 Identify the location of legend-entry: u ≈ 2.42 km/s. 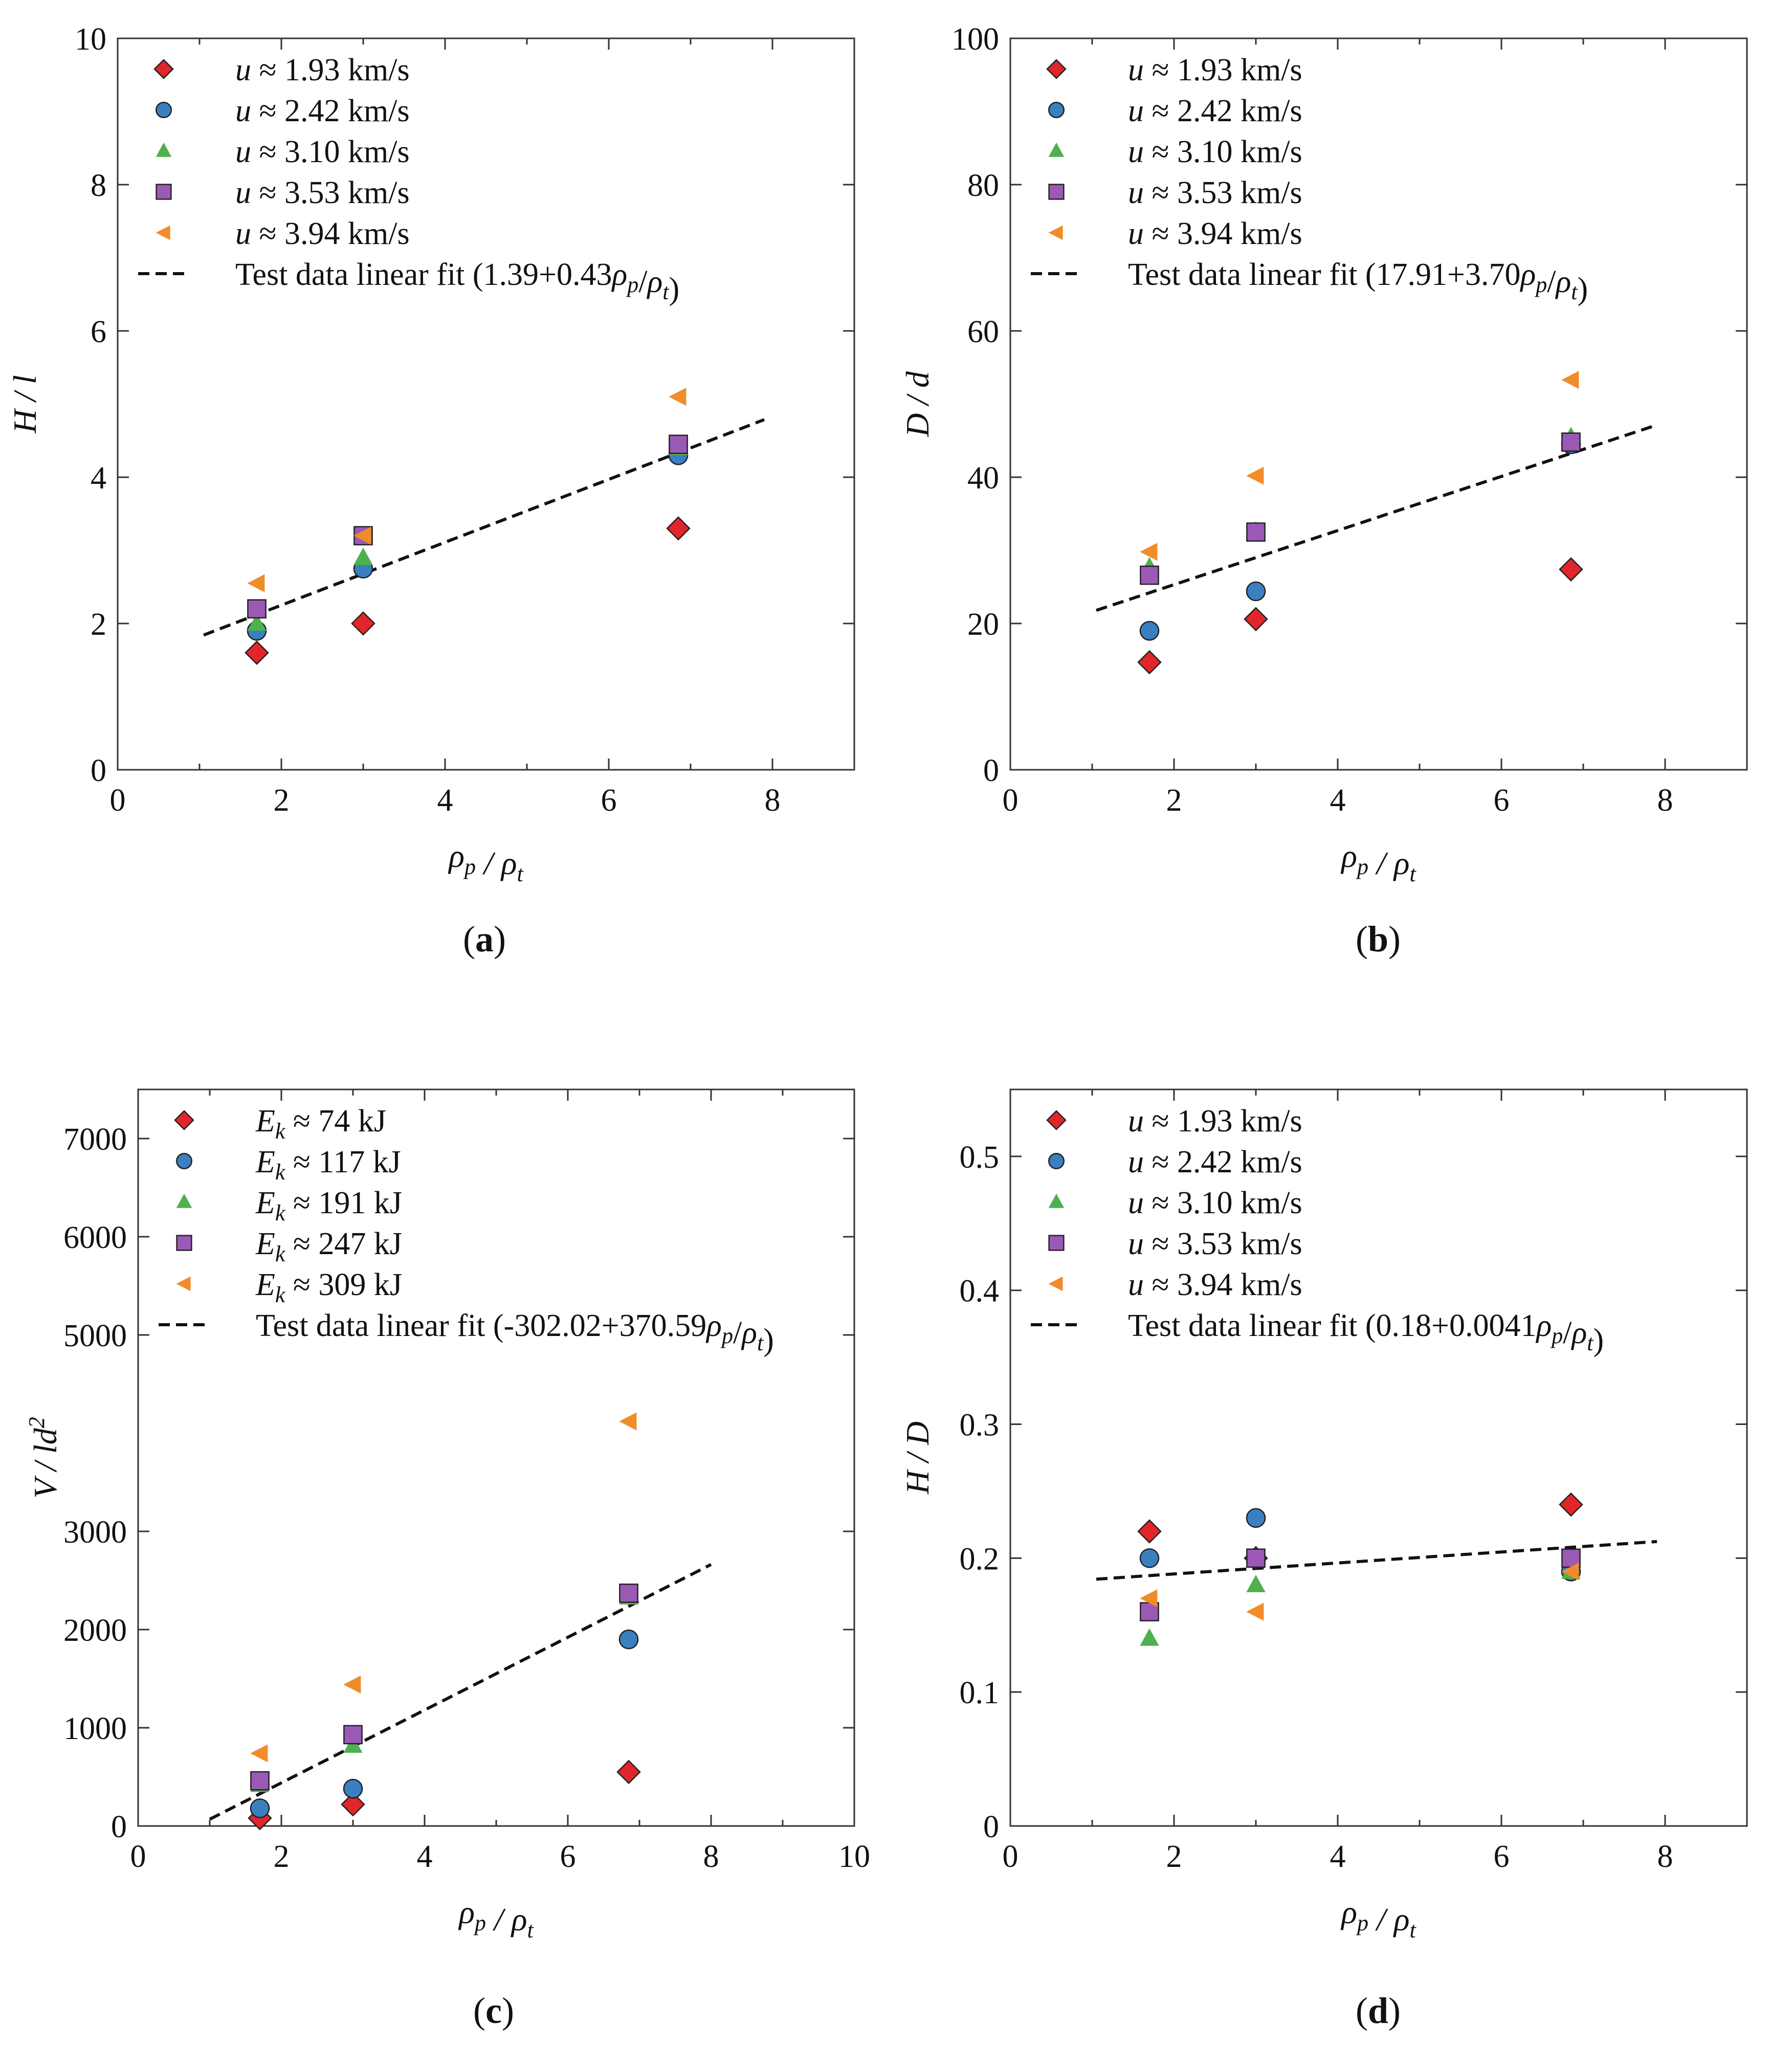
(1175, 111).